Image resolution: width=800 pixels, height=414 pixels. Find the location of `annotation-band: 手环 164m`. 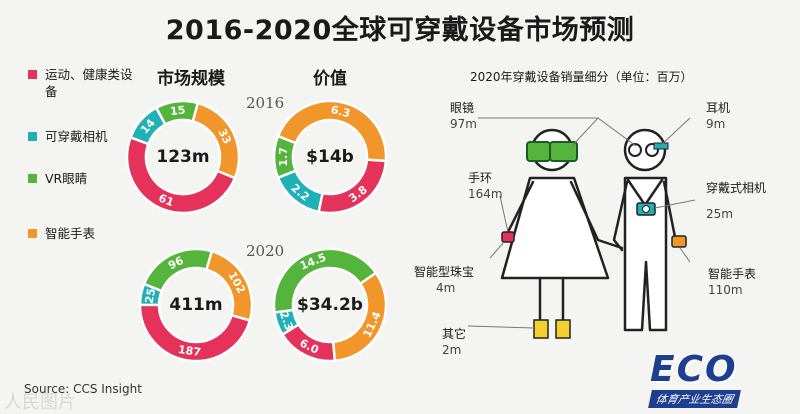

annotation-band: 手环 164m is located at coordinates (485, 186).